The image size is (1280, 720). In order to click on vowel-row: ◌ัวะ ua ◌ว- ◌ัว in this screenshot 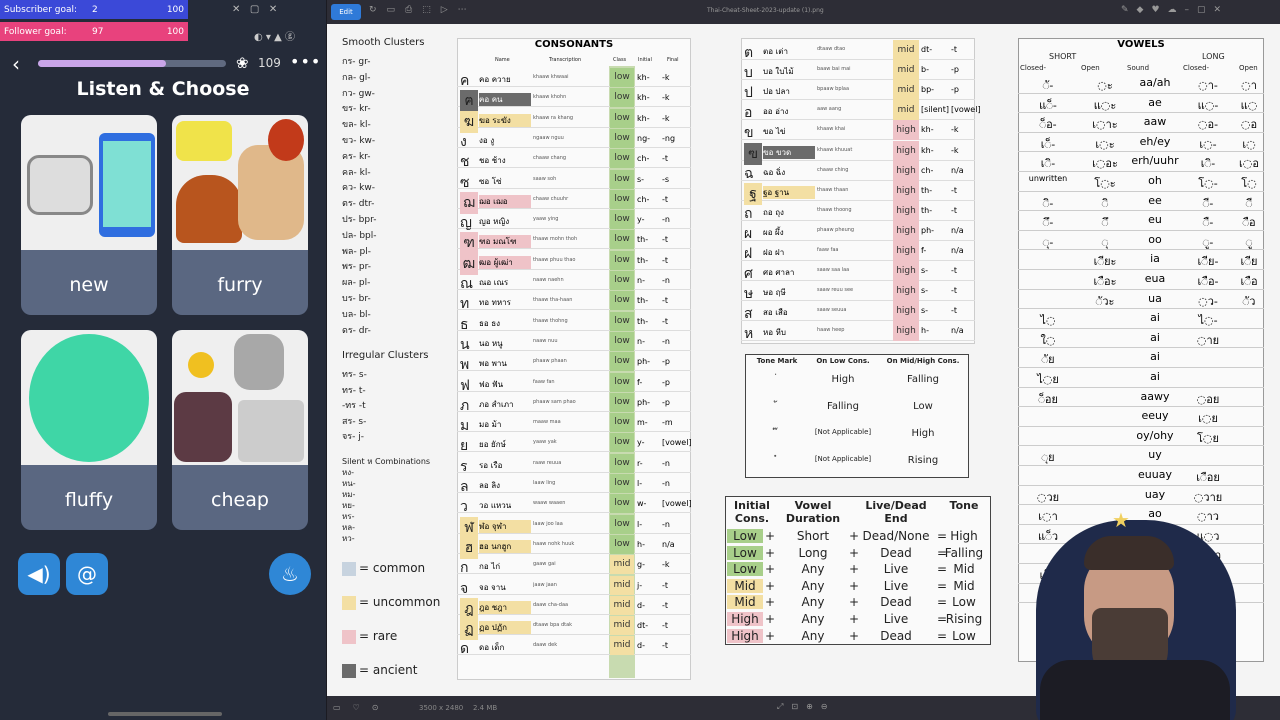, I will do `click(1141, 300)`.